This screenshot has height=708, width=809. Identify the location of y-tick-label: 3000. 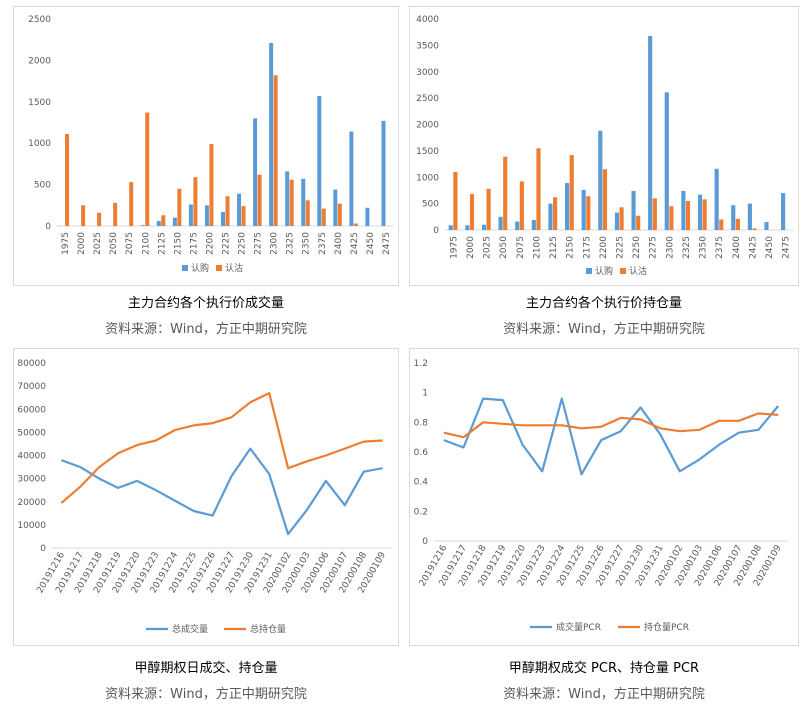
(427, 73).